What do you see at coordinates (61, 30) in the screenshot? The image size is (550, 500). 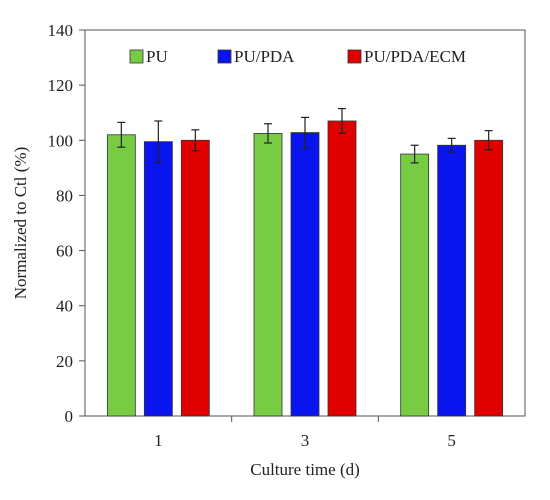 I see `y-tick-label: 140` at bounding box center [61, 30].